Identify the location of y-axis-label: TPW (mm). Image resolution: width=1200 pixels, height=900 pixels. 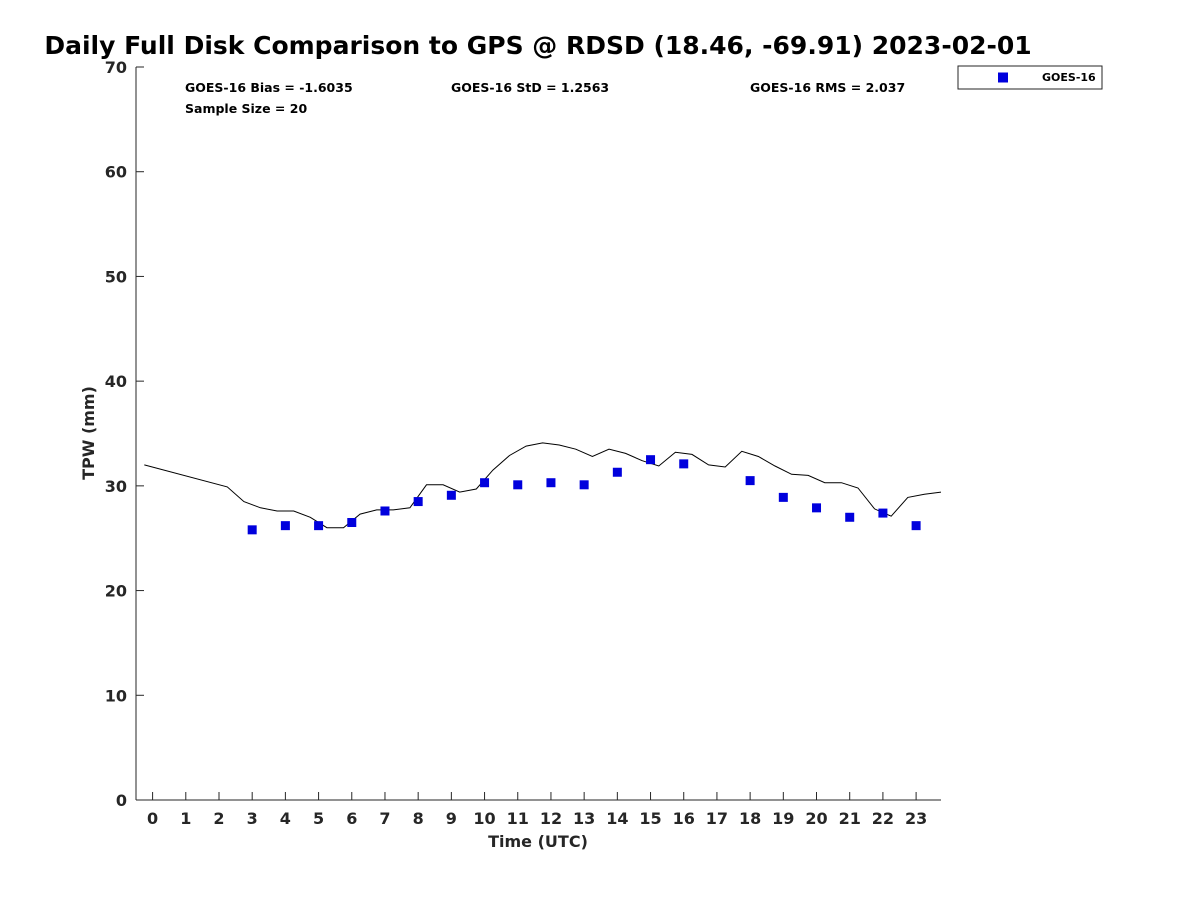
(88, 433).